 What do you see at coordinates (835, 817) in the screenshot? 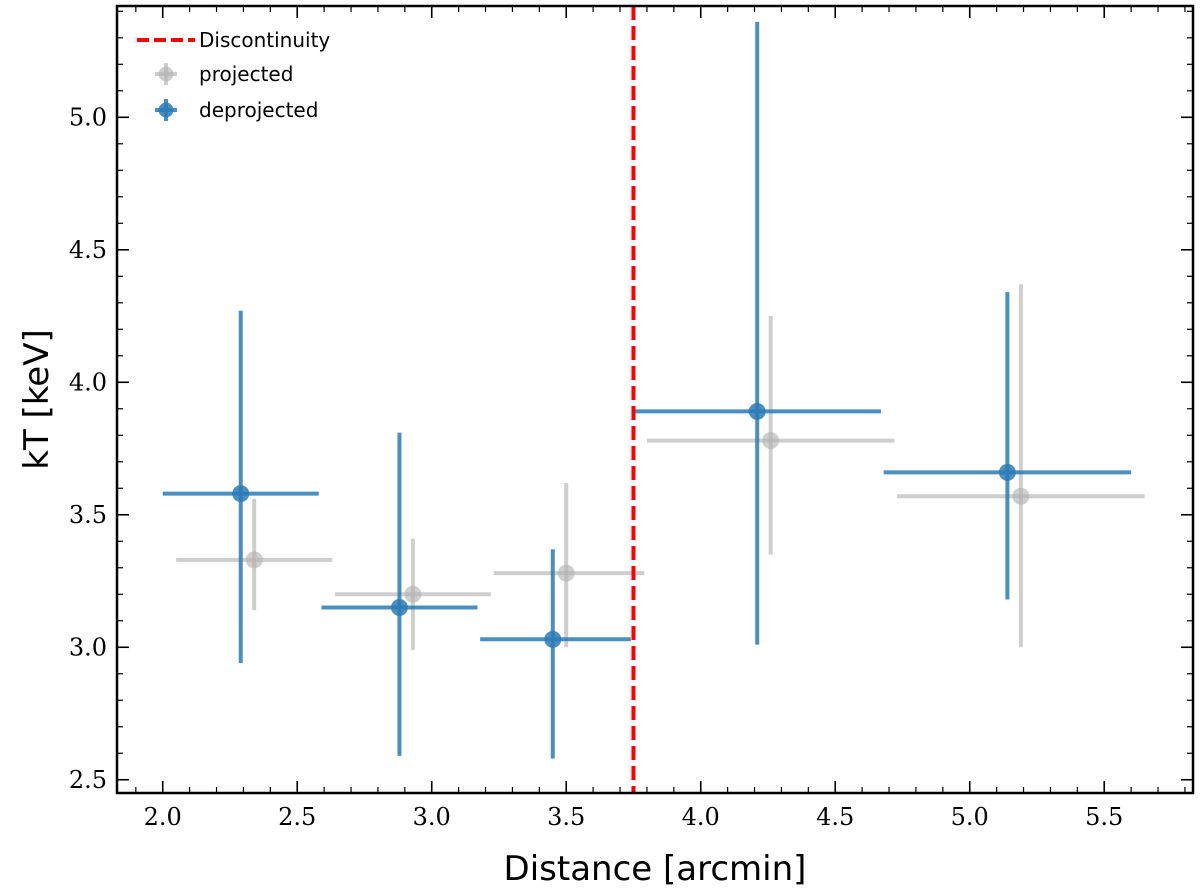
I see `x-tick-label: 4.5` at bounding box center [835, 817].